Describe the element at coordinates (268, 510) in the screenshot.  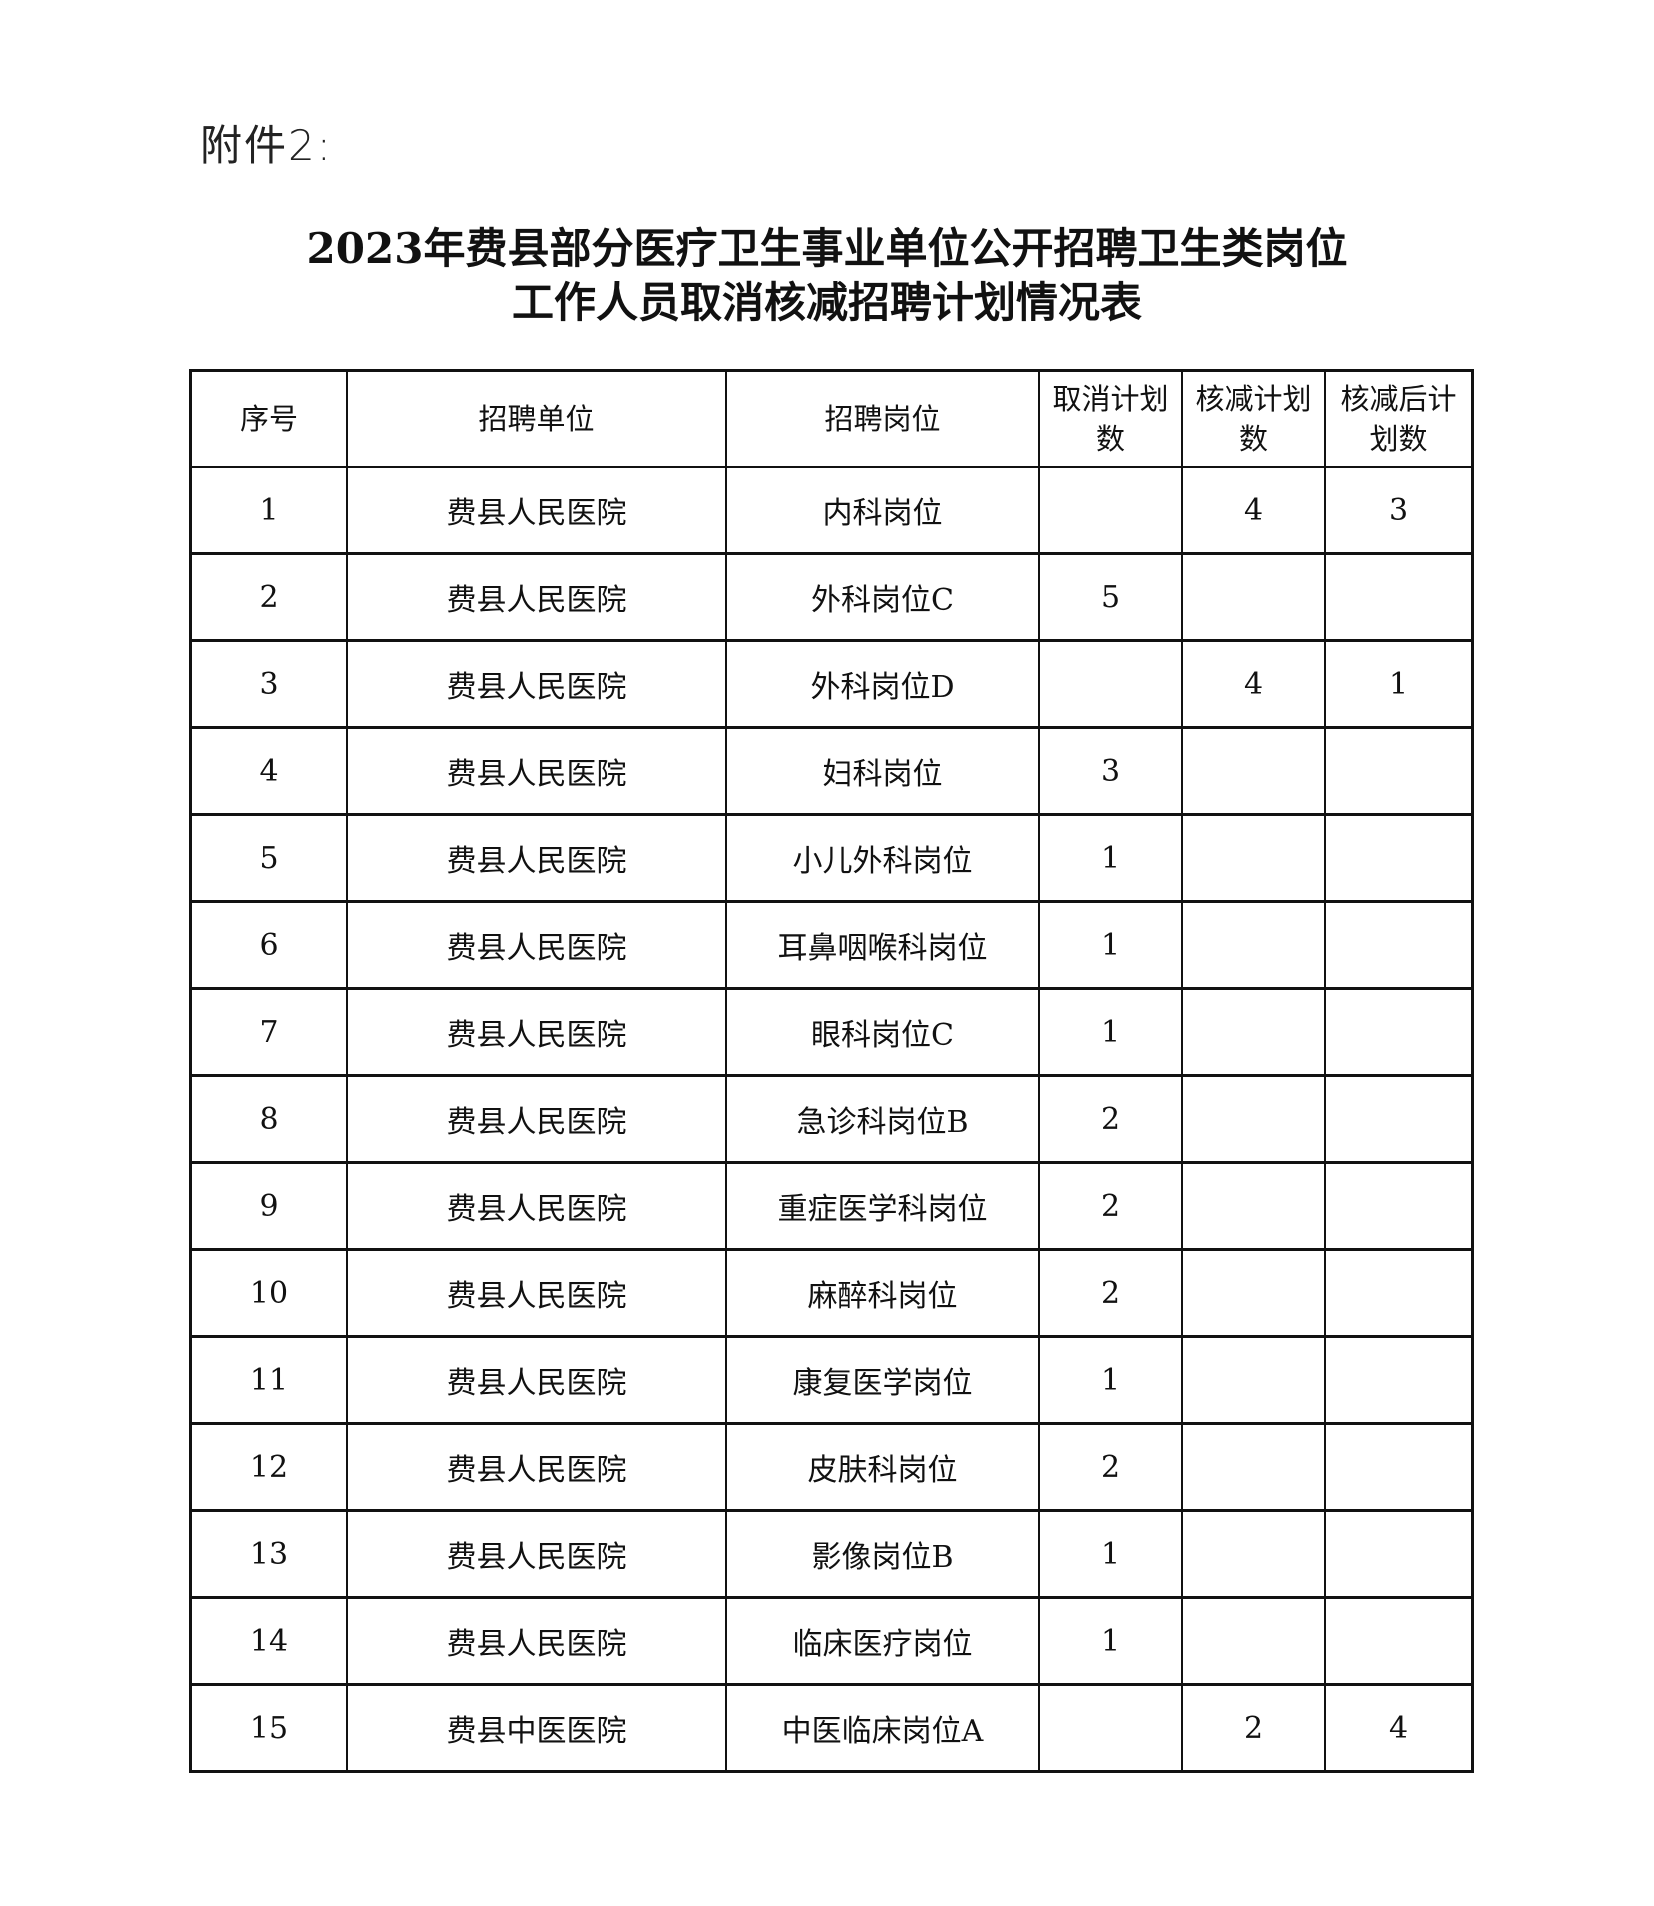
I see `cell-col-index: 1` at that location.